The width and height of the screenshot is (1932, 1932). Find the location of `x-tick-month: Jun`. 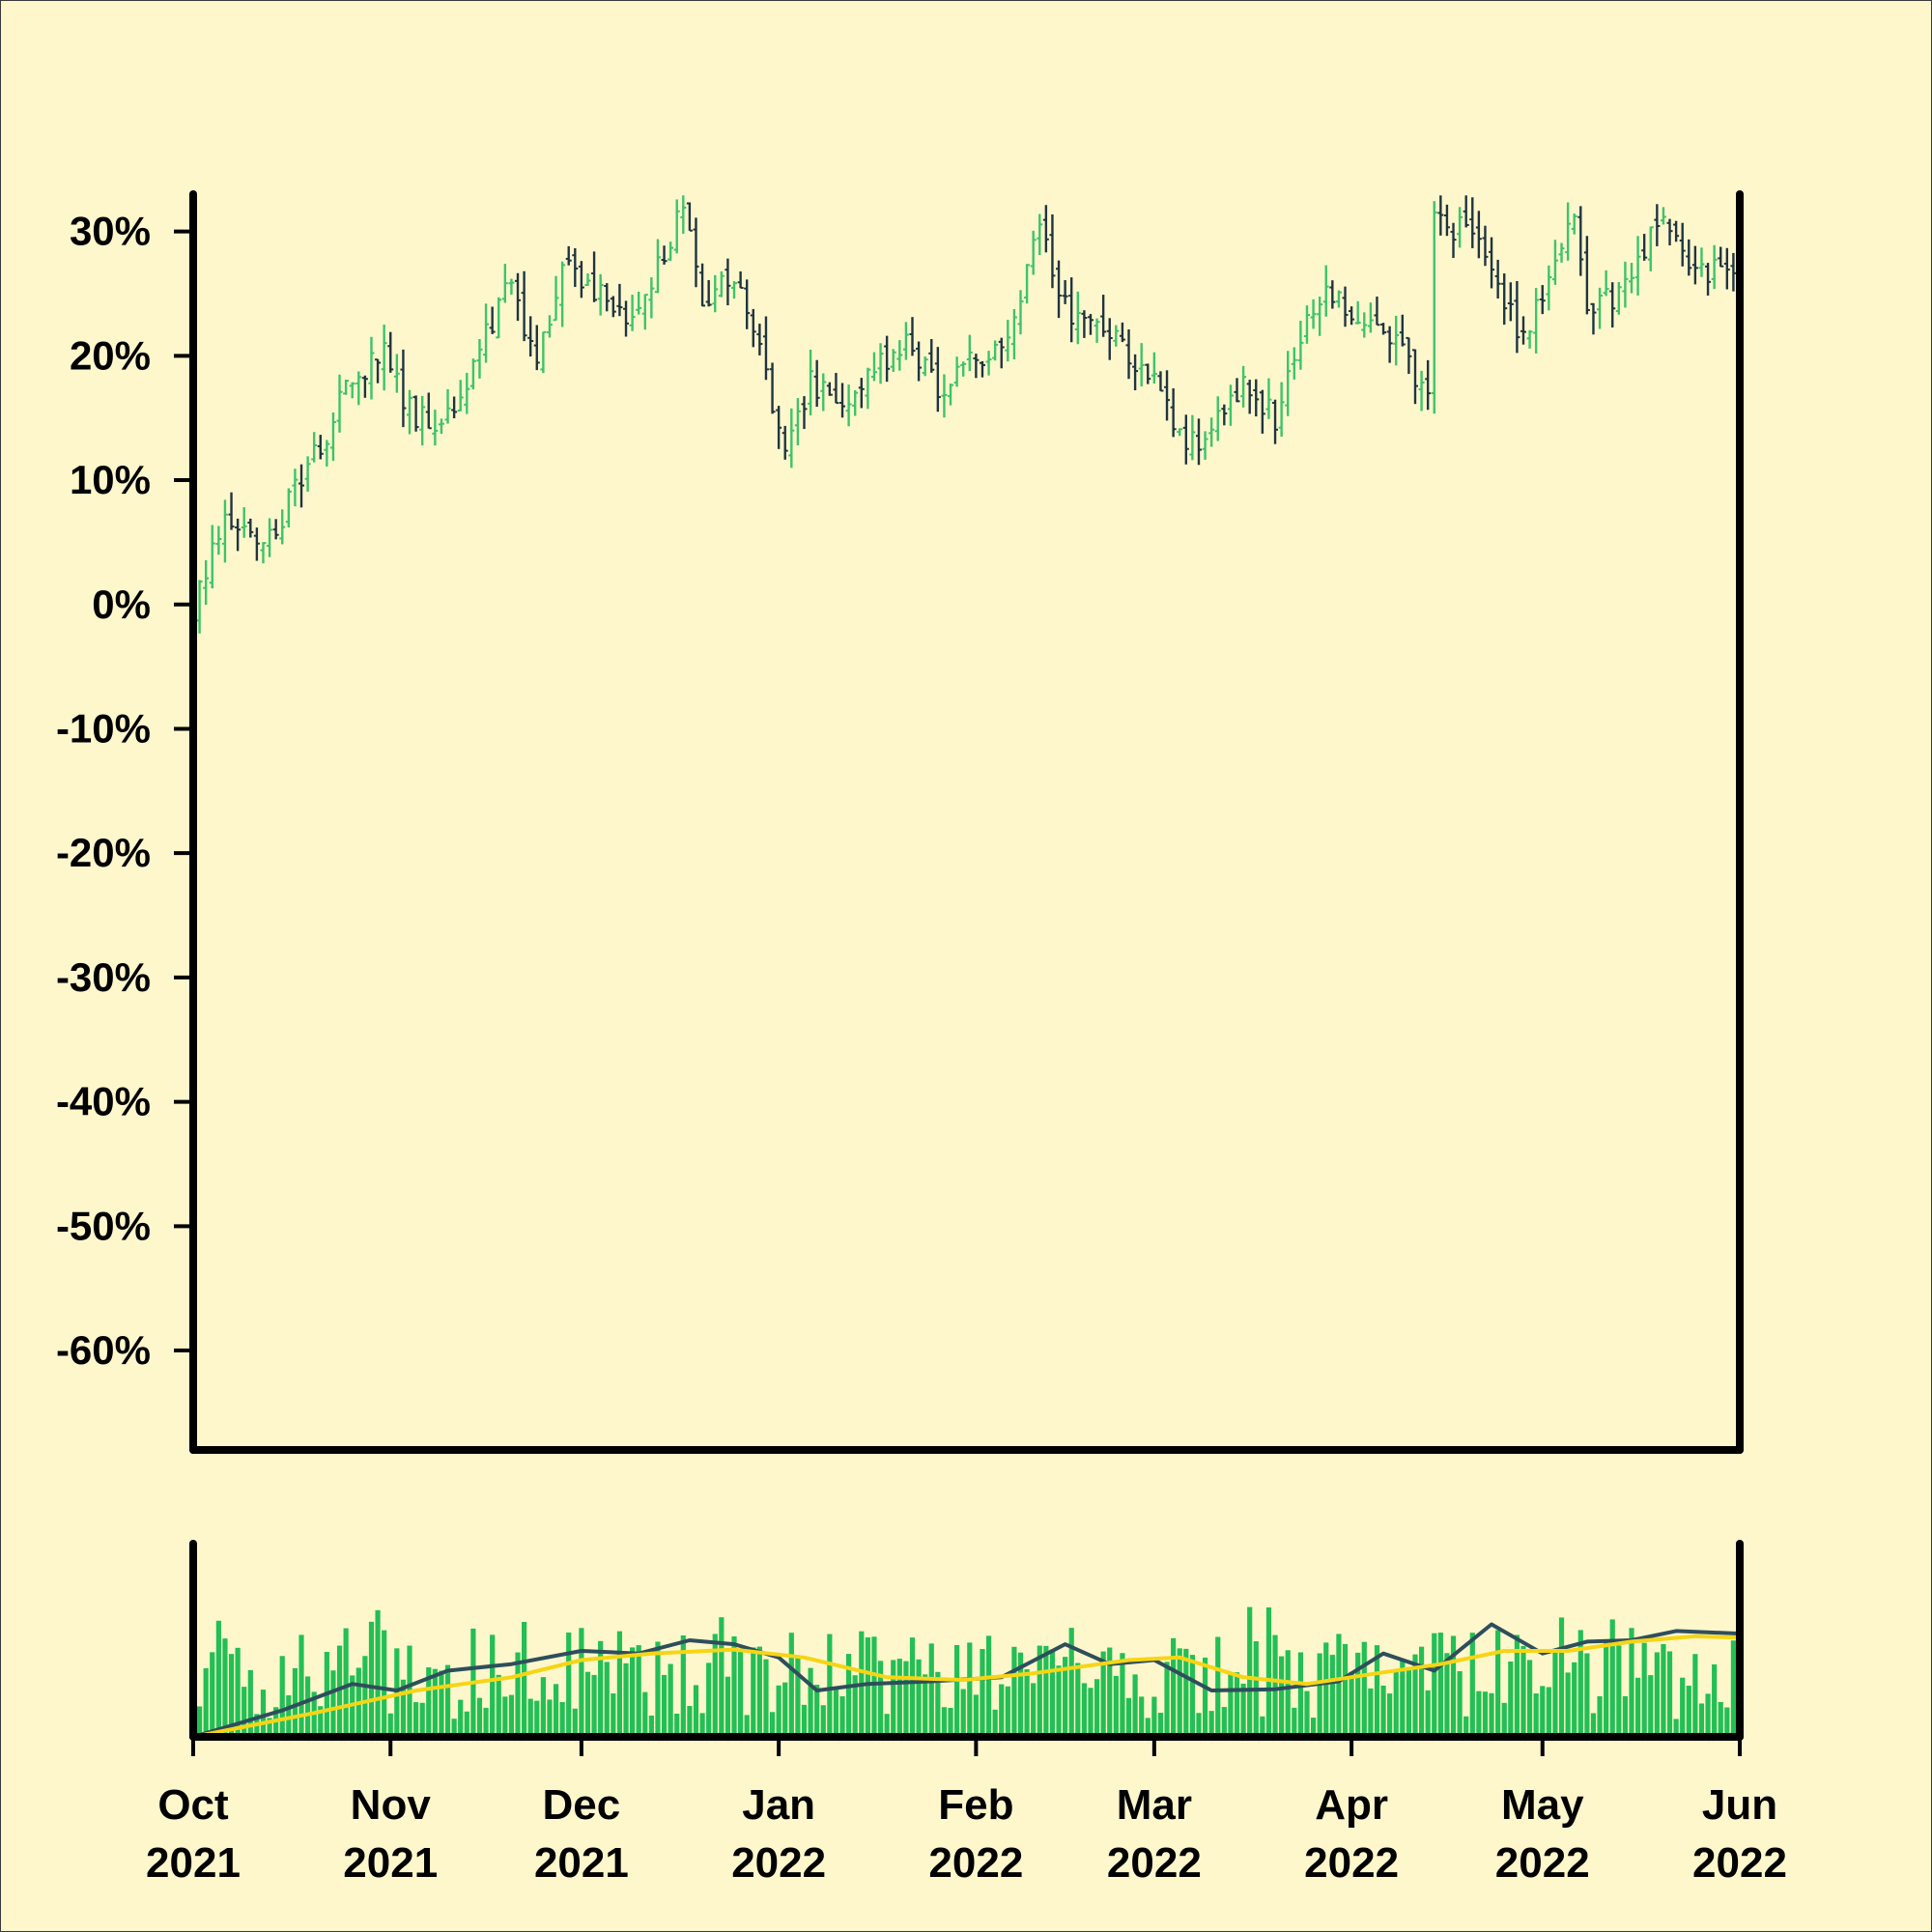

x-tick-month: Jun is located at coordinates (1739, 1805).